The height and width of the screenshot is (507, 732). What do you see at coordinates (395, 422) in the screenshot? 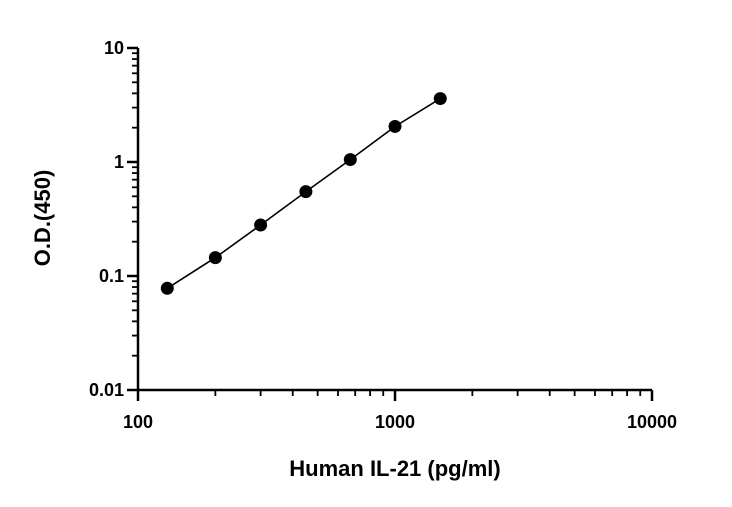
I see `x-tick-label: 1000` at bounding box center [395, 422].